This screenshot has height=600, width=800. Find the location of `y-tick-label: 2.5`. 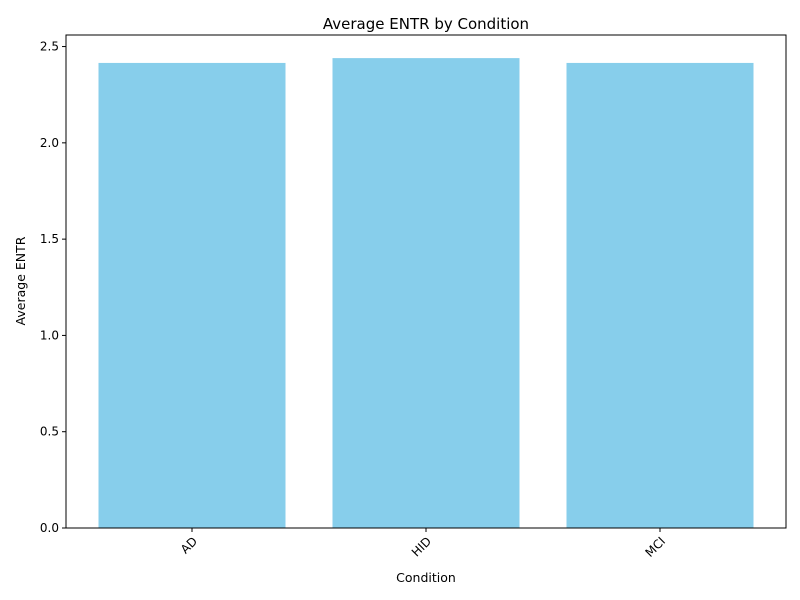

y-tick-label: 2.5 is located at coordinates (49, 47).